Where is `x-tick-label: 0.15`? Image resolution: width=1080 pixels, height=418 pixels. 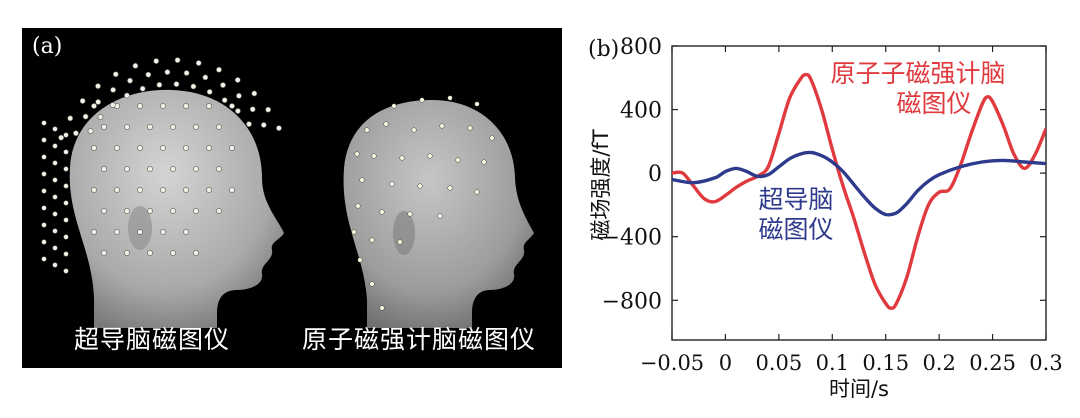 x-tick-label: 0.15 is located at coordinates (885, 363).